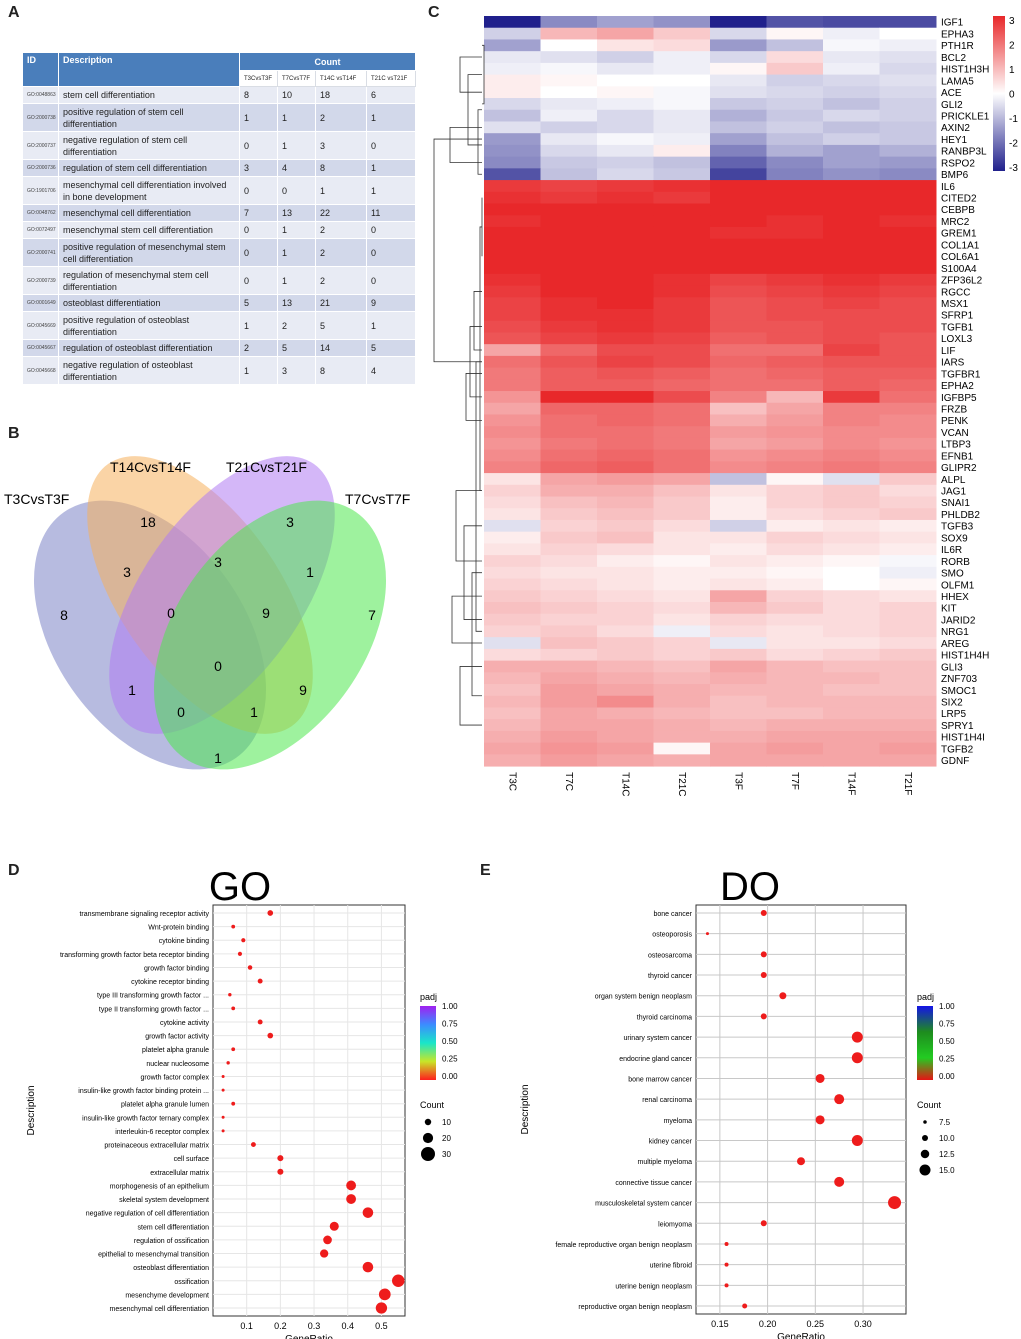  Describe the element at coordinates (177, 1064) in the screenshot. I see `category-label: nuclear nucleosome` at that location.